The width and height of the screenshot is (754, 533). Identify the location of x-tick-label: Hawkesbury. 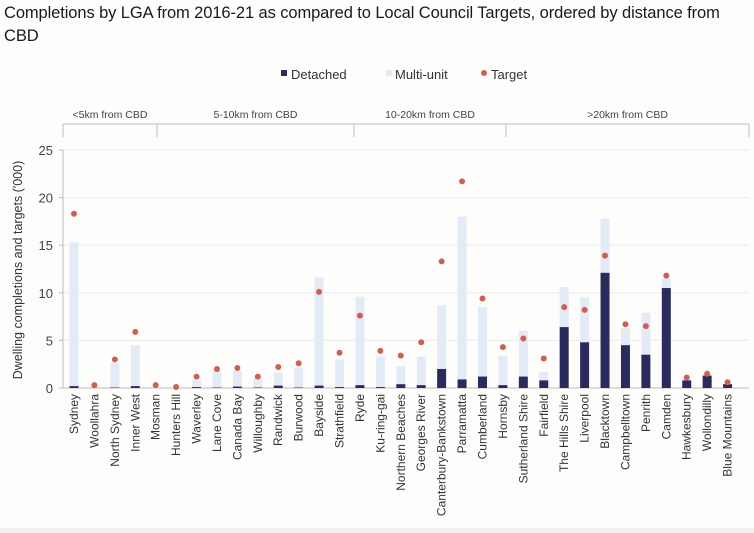
(687, 427).